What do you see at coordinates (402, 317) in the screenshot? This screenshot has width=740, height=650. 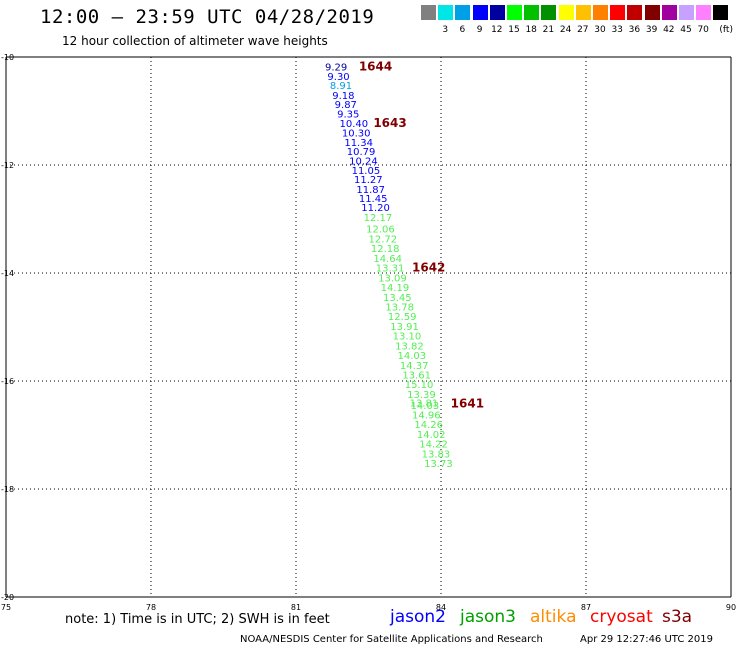 I see `swh-value: 12.59` at bounding box center [402, 317].